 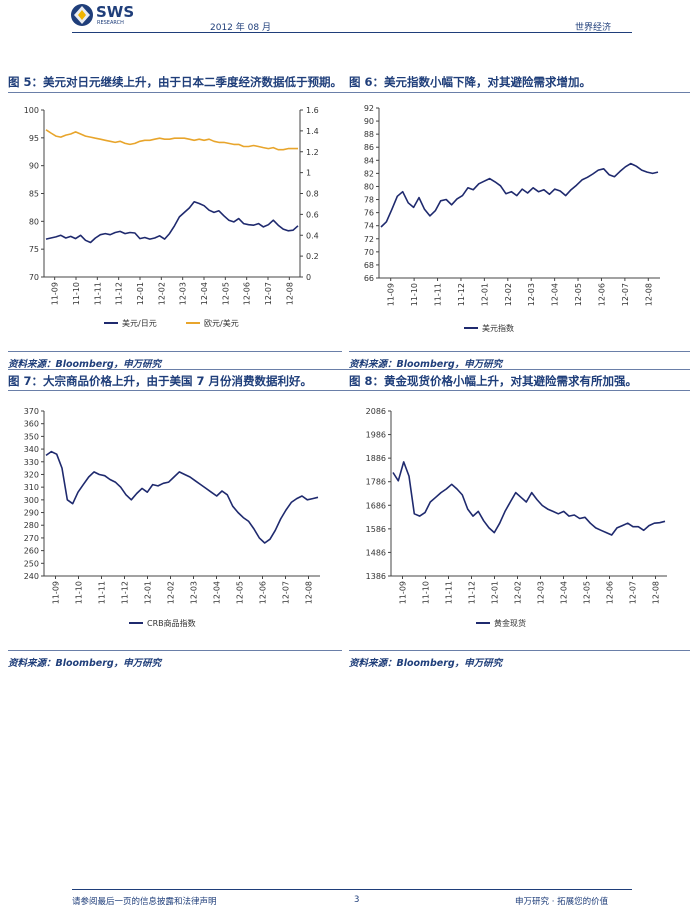 What do you see at coordinates (31, 513) in the screenshot?
I see `y-tick-label: 290` at bounding box center [31, 513].